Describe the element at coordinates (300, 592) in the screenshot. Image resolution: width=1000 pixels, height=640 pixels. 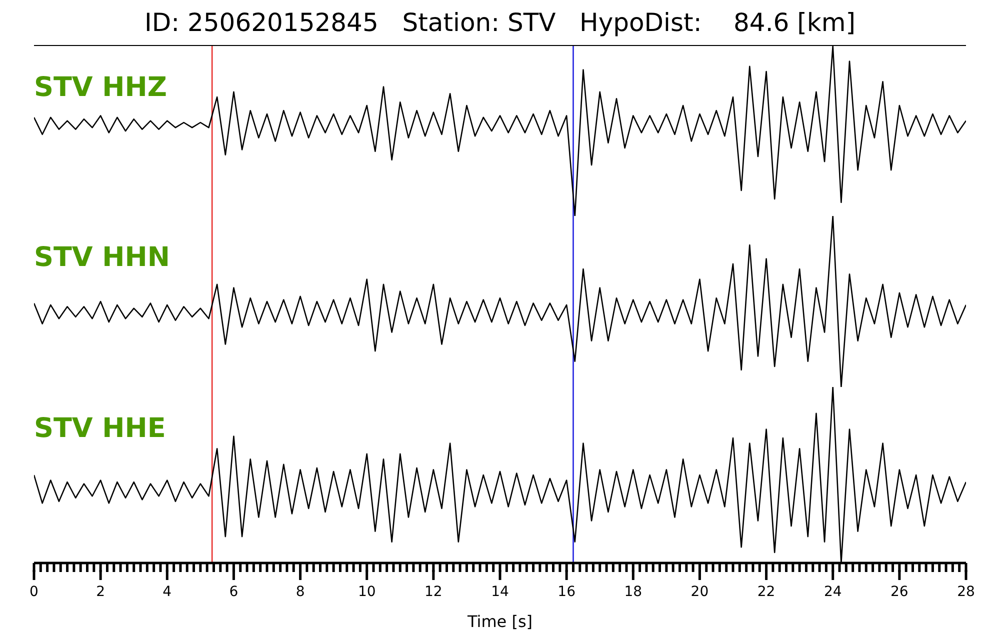
I see `x-tick-label: 8` at that location.